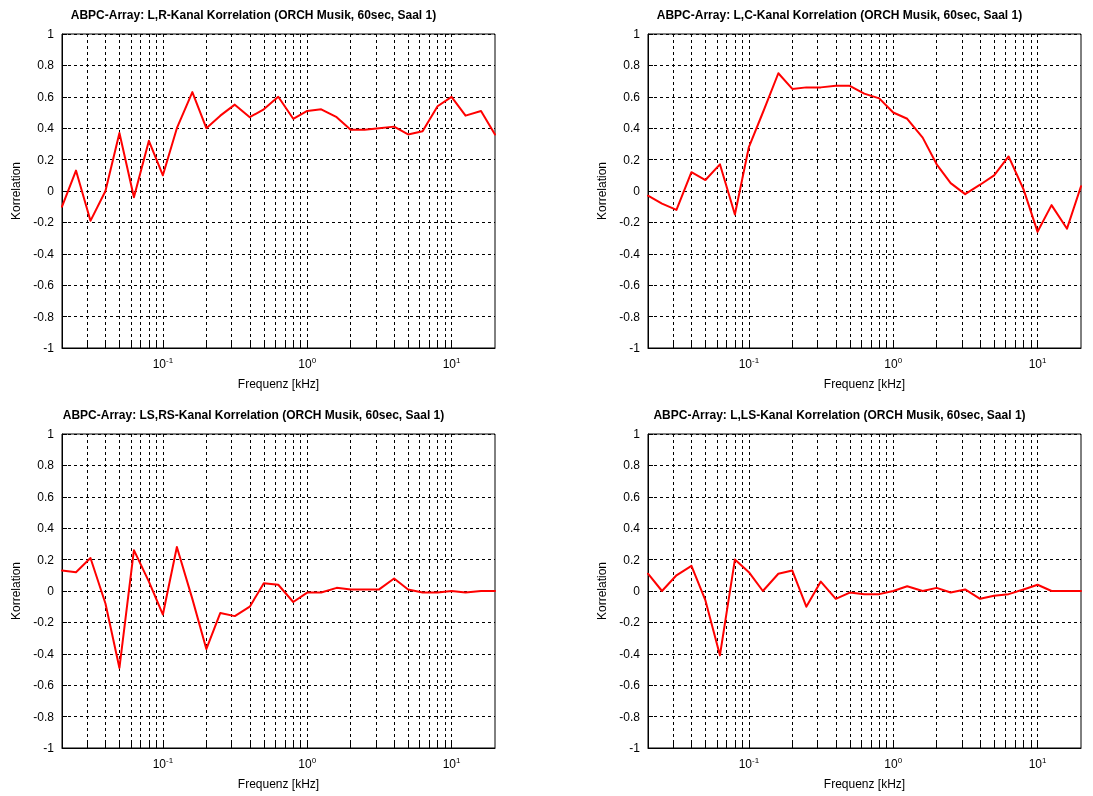 Image resolution: width=1093 pixels, height=796 pixels. Describe the element at coordinates (253, 15) in the screenshot. I see `chart-title: ABPC-Array: L,R-Kanal Korrelation (ORCH Musik, 60sec, Saal 1)` at that location.